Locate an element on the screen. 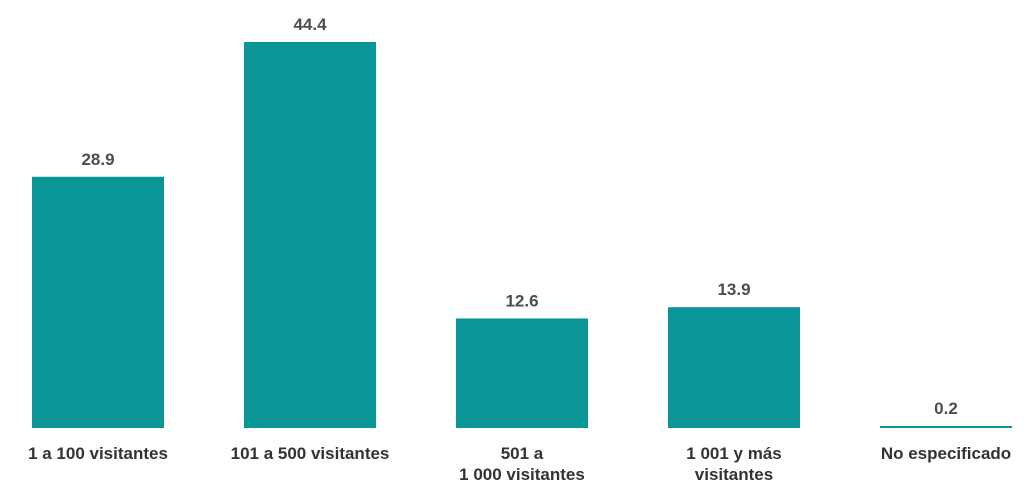  category-label: 1 001 y más is located at coordinates (733, 453).